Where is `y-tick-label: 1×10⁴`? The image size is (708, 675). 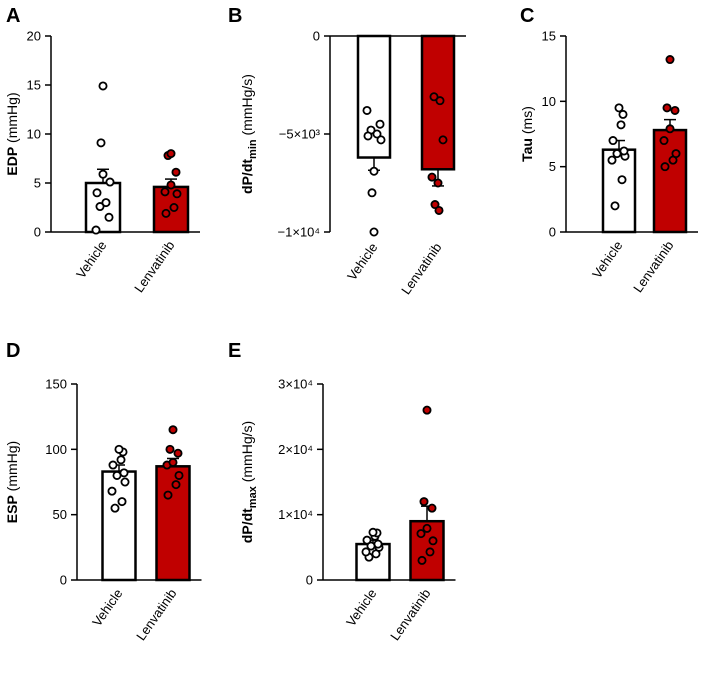
y-tick-label: 1×10⁴ is located at coordinates (295, 514).